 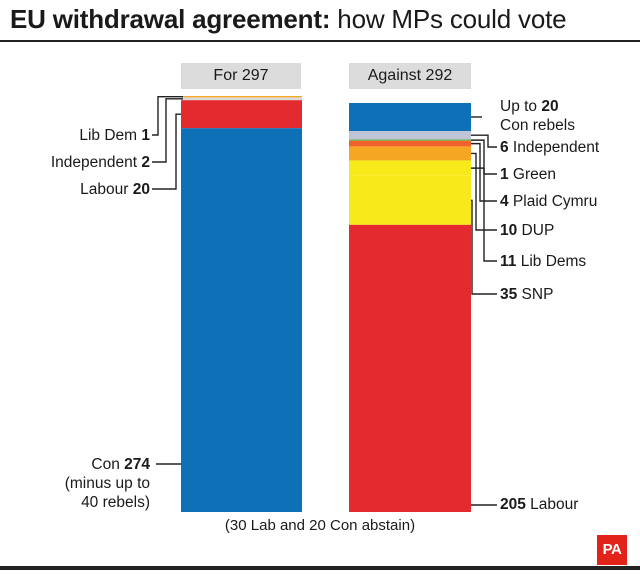 I want to click on bar-against-independent, so click(x=410, y=135).